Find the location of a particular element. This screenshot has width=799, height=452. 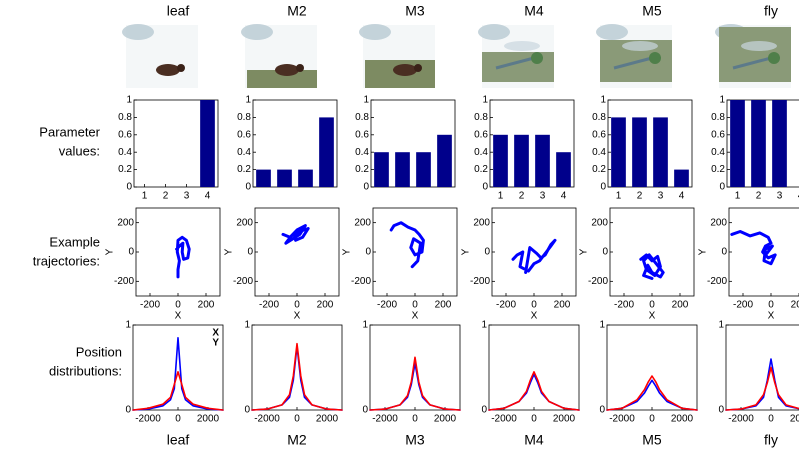

row-label: Parameter is located at coordinates (69, 131).